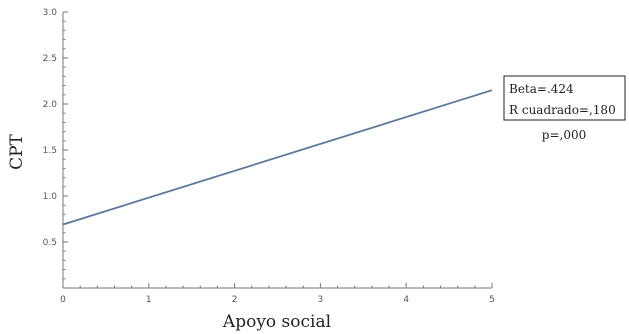 This screenshot has width=629, height=334. Describe the element at coordinates (541, 89) in the screenshot. I see `stats-beta-text: Beta=.424` at that location.